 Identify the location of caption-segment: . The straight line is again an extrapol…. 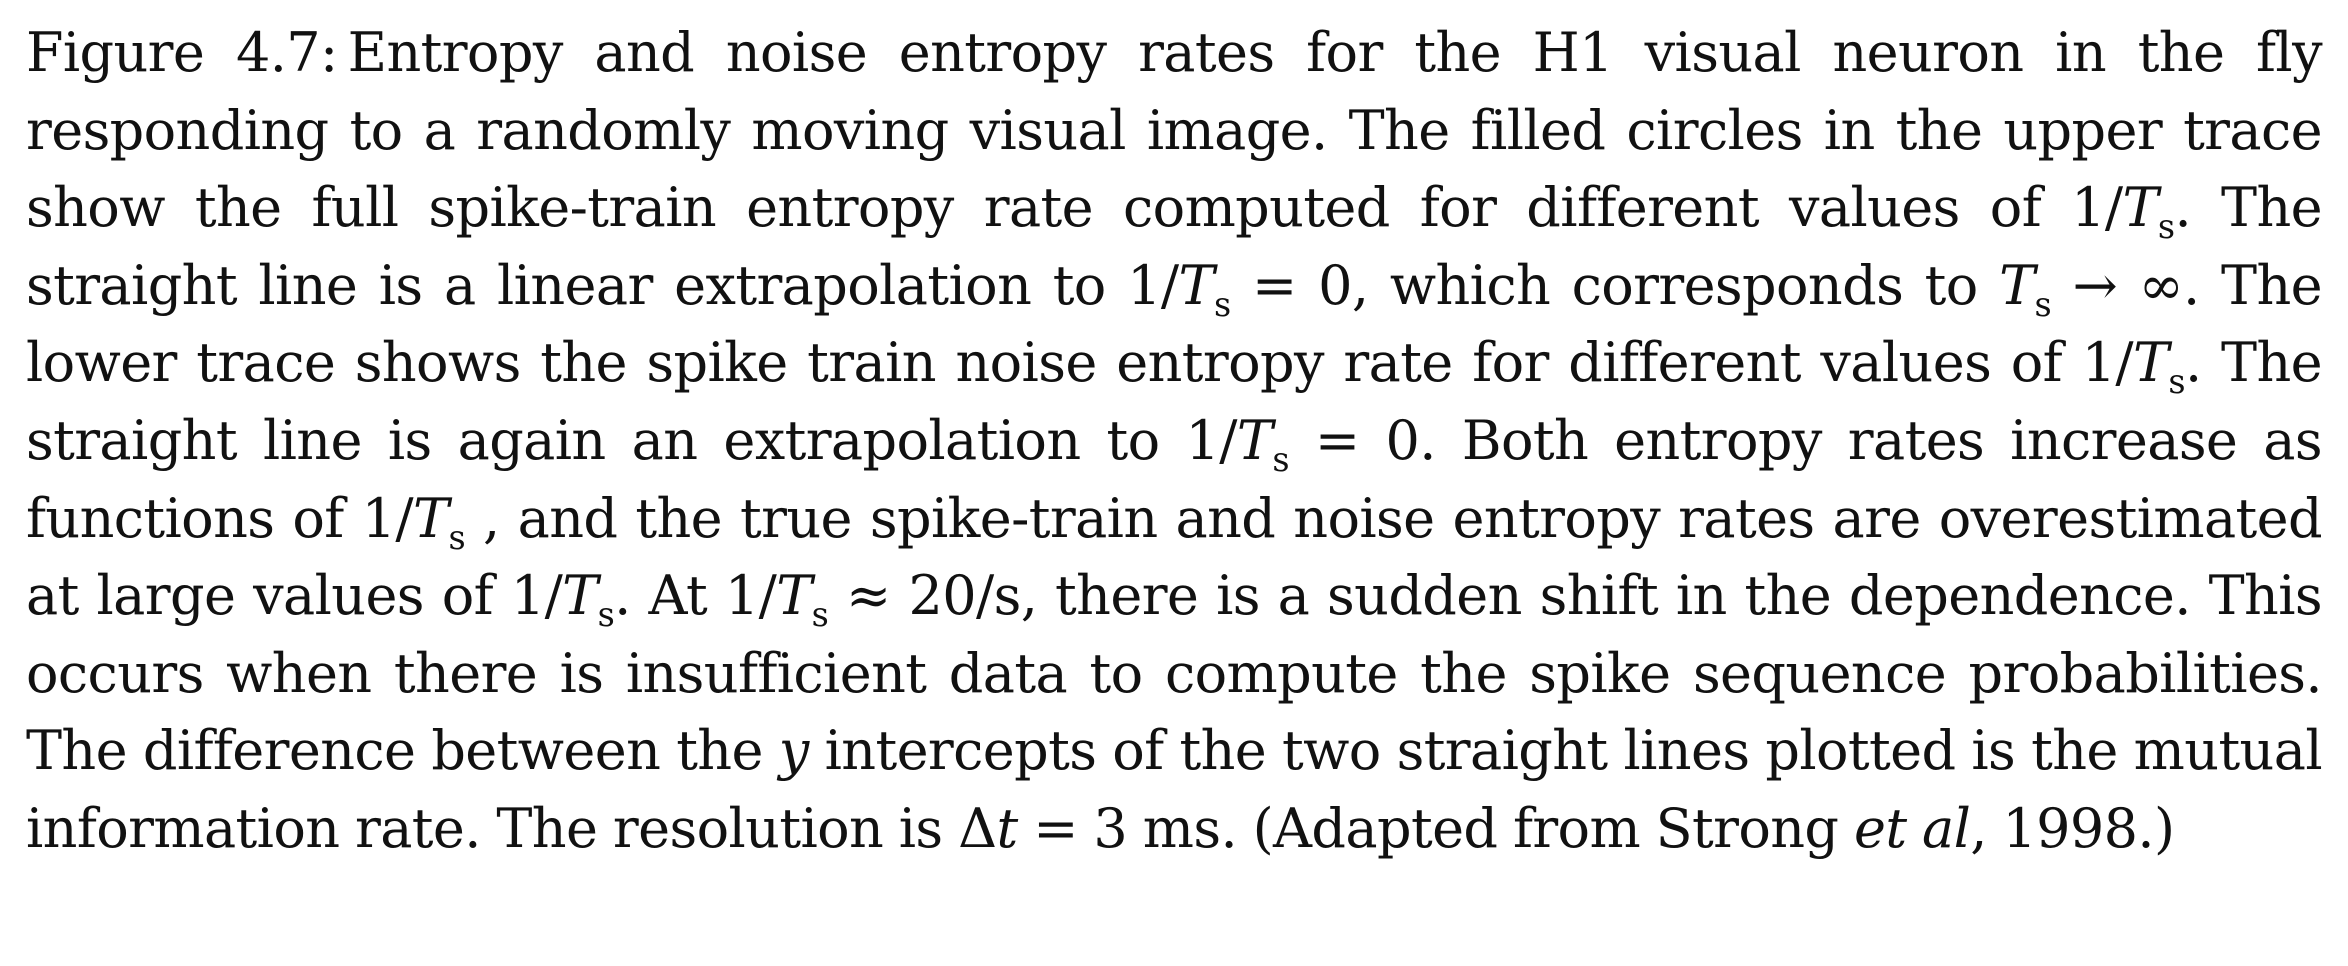
(1174, 401).